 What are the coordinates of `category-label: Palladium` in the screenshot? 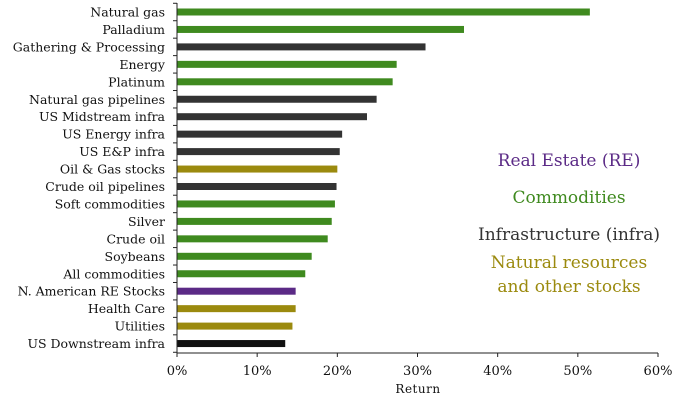 It's located at (133, 29).